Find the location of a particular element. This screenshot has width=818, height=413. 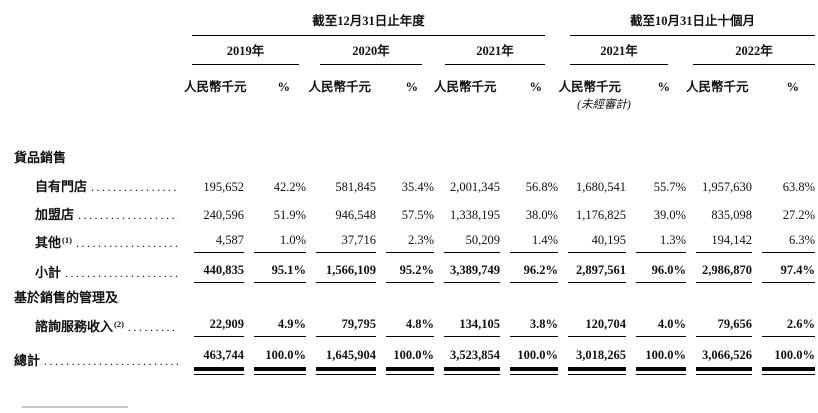

percent-cell: 56.8% is located at coordinates (542, 187).